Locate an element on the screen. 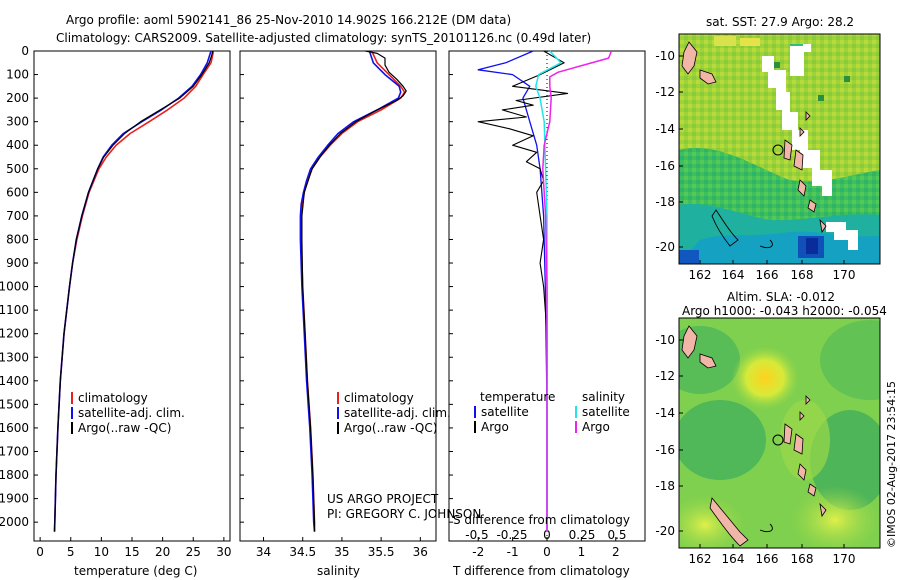 The height and width of the screenshot is (580, 900). depth-tick-label: 400 is located at coordinates (17, 145).